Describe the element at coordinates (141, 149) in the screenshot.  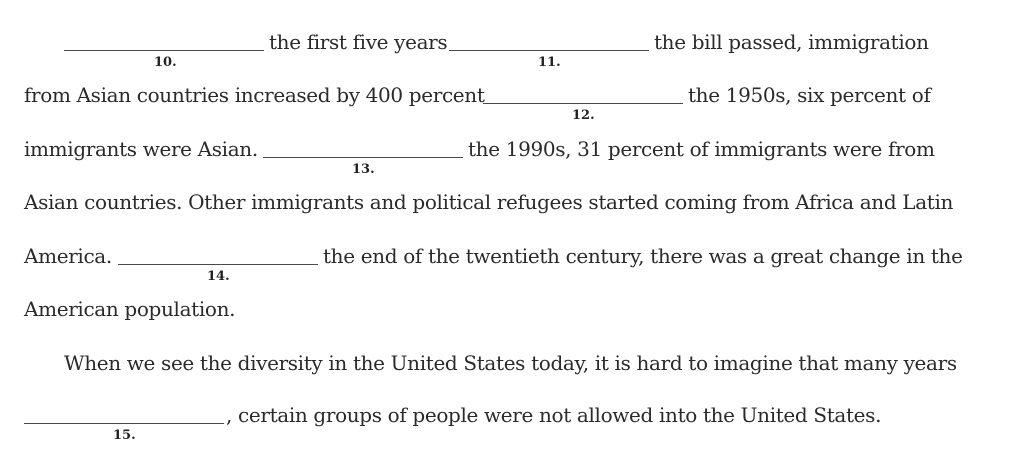
I see `passage-text: immigrants were Asian.` at that location.